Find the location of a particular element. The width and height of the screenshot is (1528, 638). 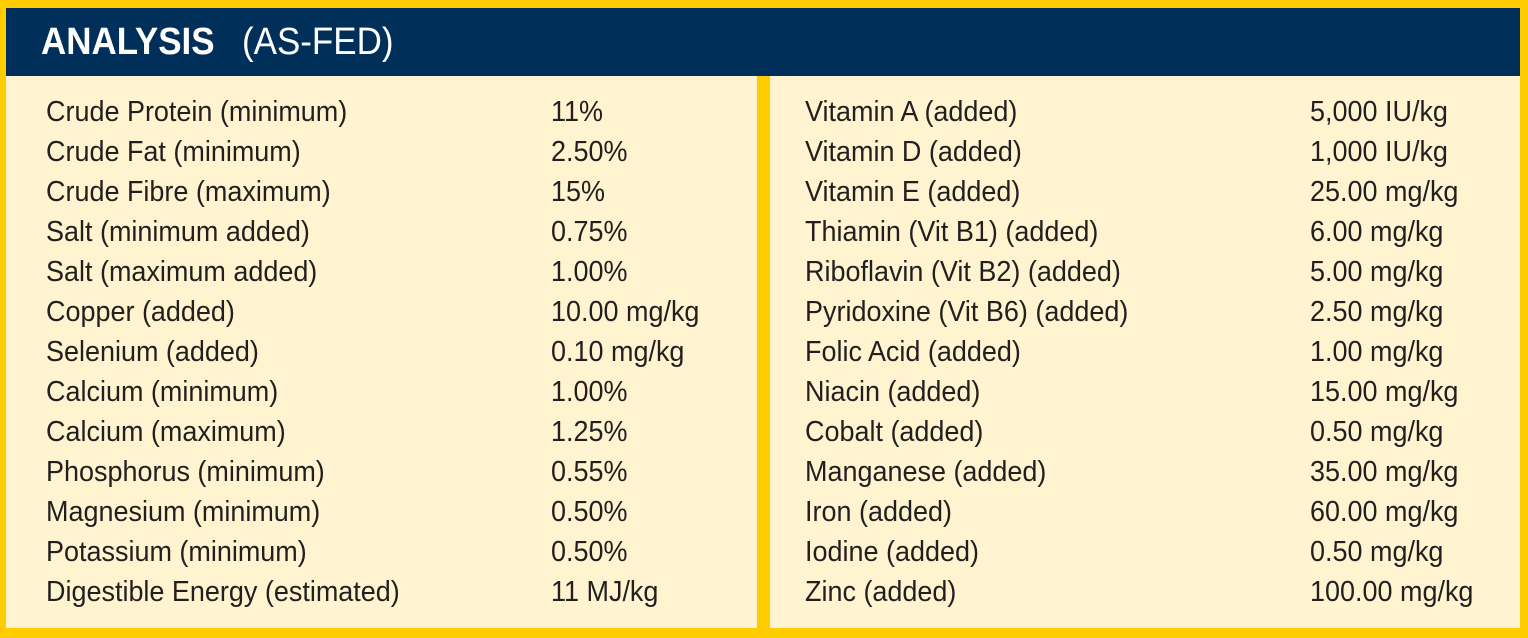

nutrient-label: Phosphorus (minimum) is located at coordinates (185, 472).